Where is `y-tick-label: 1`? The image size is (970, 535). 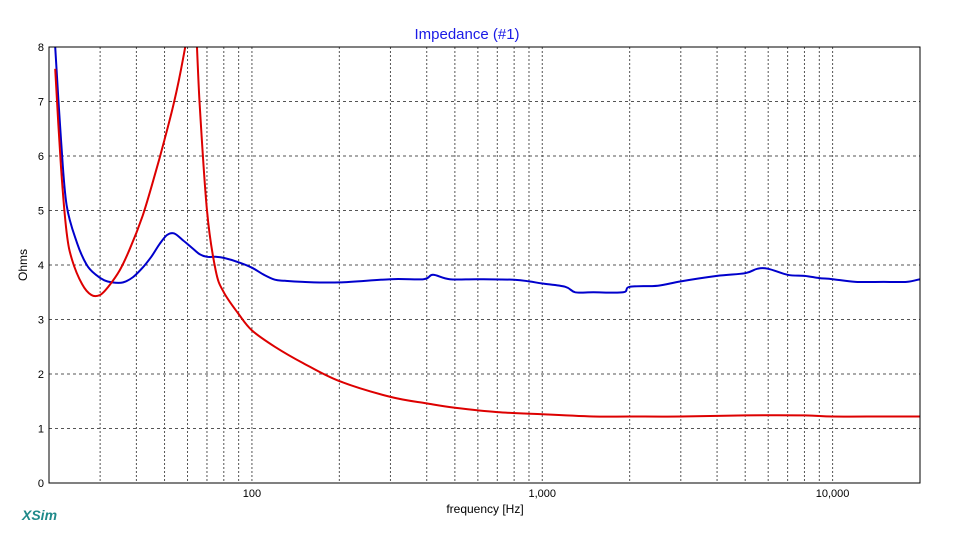 y-tick-label: 1 is located at coordinates (41, 430).